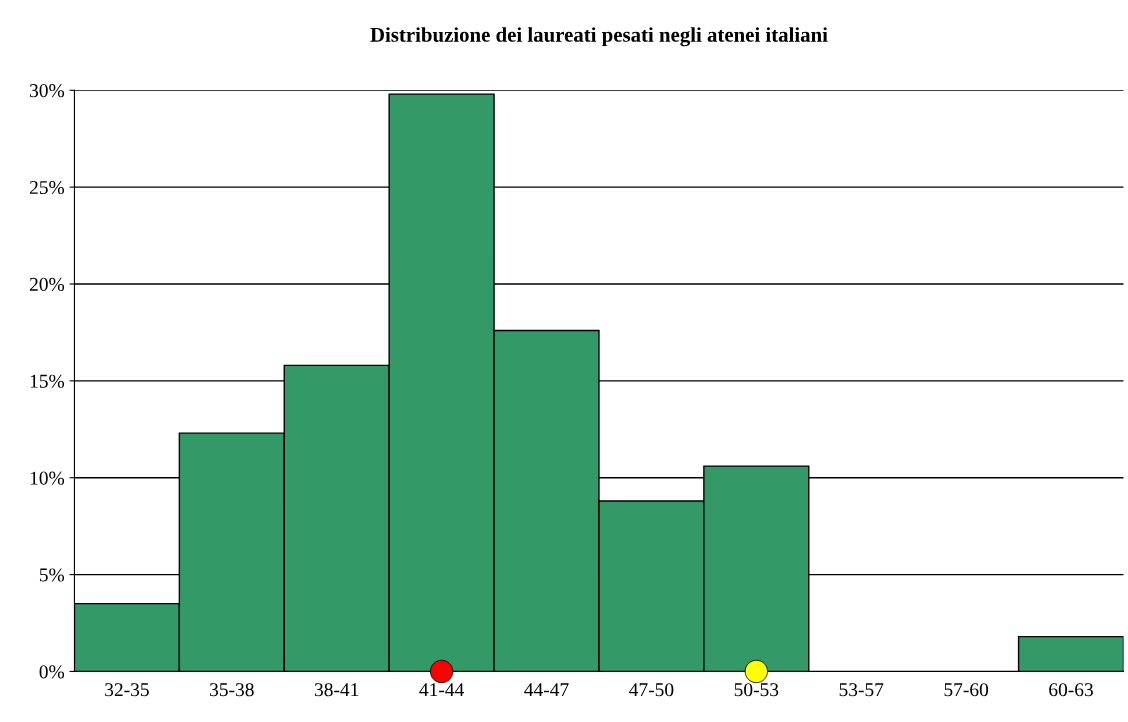 This screenshot has width=1128, height=722. What do you see at coordinates (756, 690) in the screenshot?
I see `x-tick-label: 50-53` at bounding box center [756, 690].